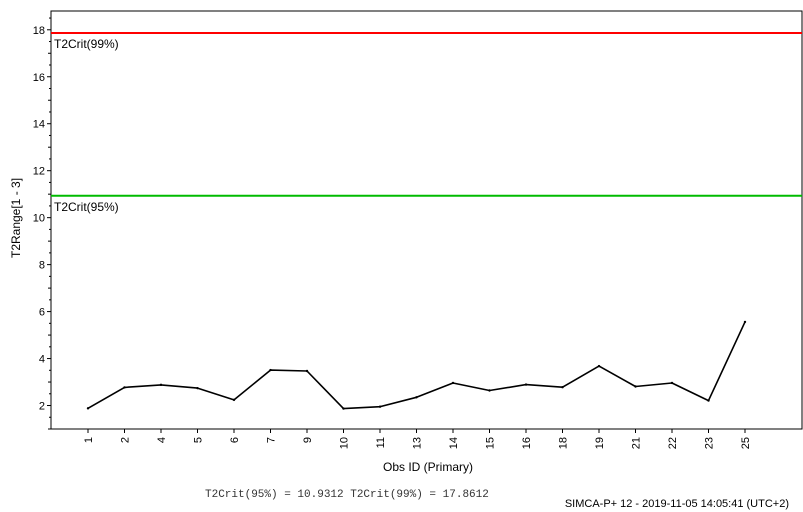  Describe the element at coordinates (39, 31) in the screenshot. I see `y-tick-label: 18` at that location.